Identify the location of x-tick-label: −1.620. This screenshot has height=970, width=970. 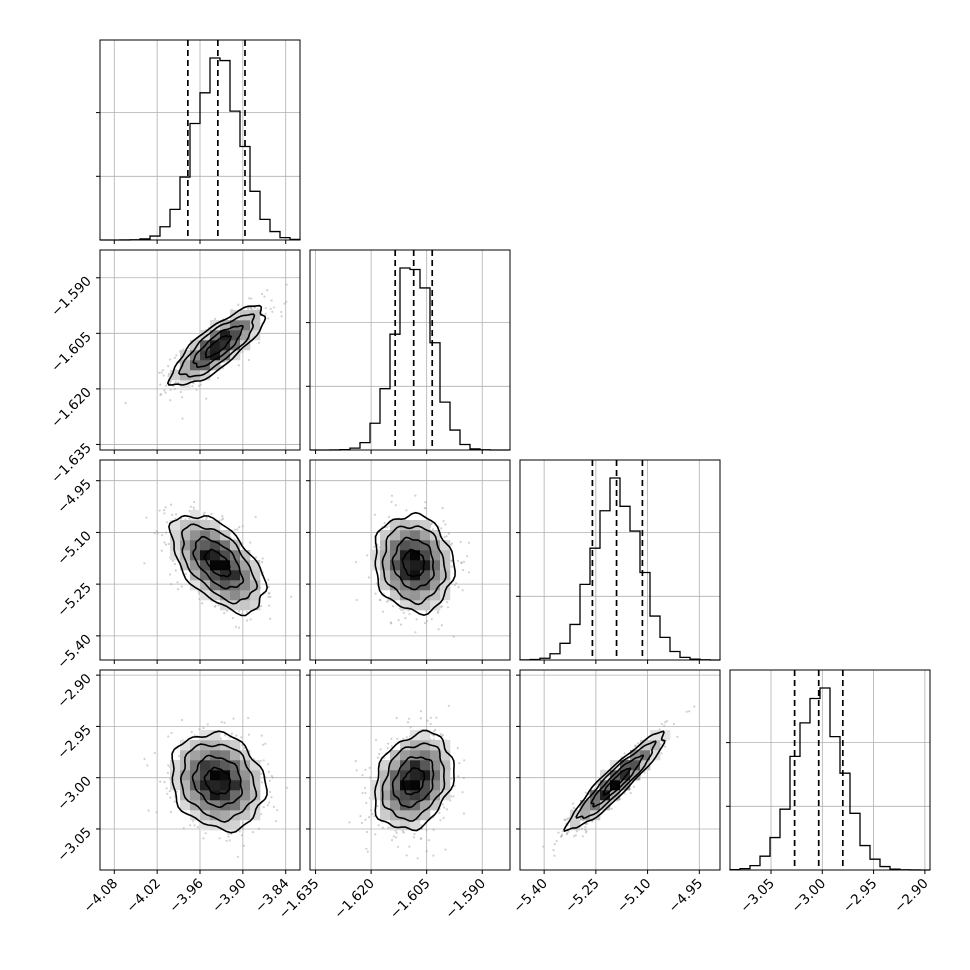
(354, 899).